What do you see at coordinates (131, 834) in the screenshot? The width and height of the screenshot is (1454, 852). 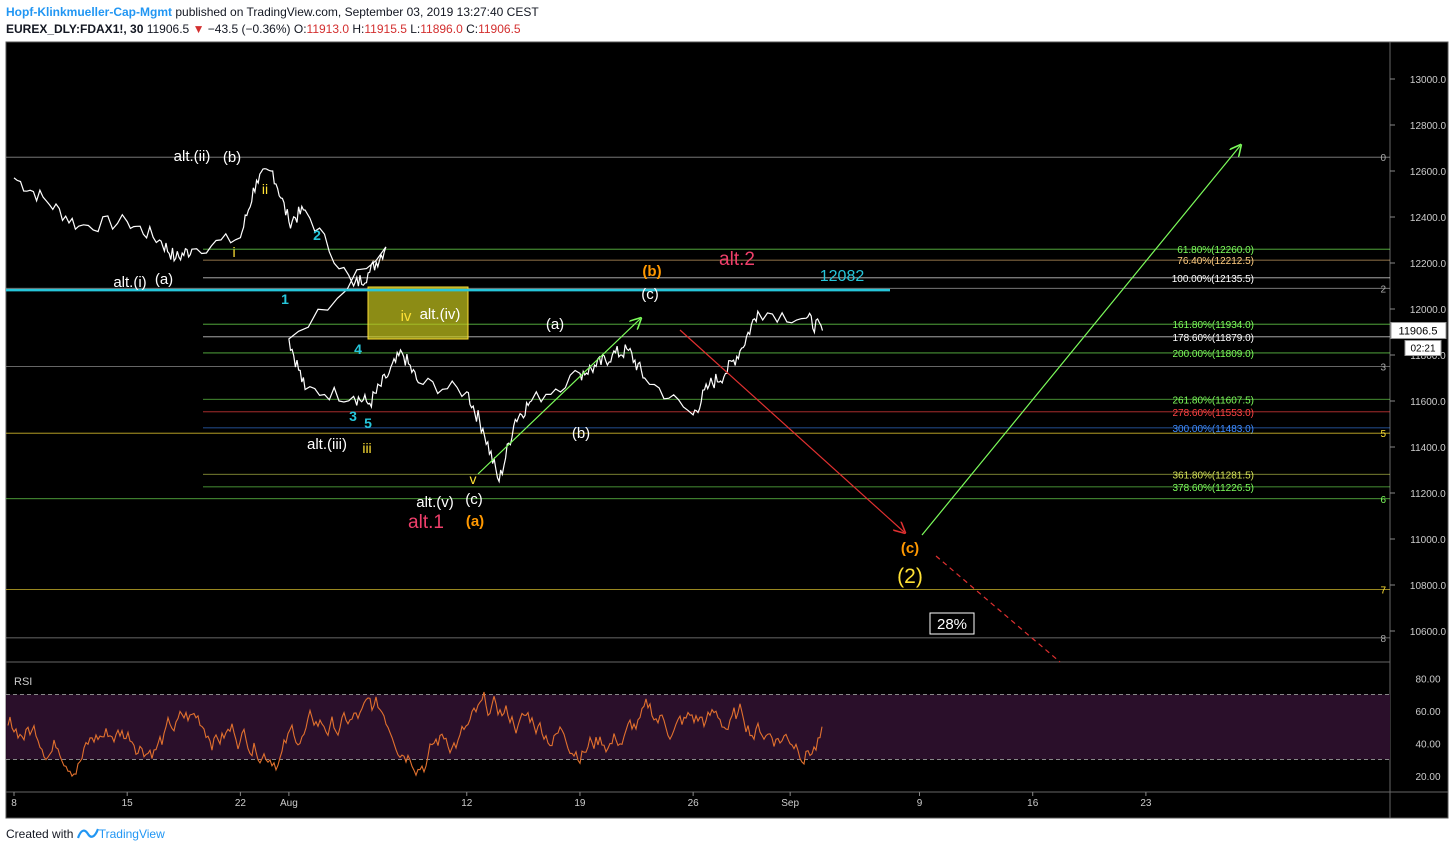 I see `tradingview-brand: TradingView` at bounding box center [131, 834].